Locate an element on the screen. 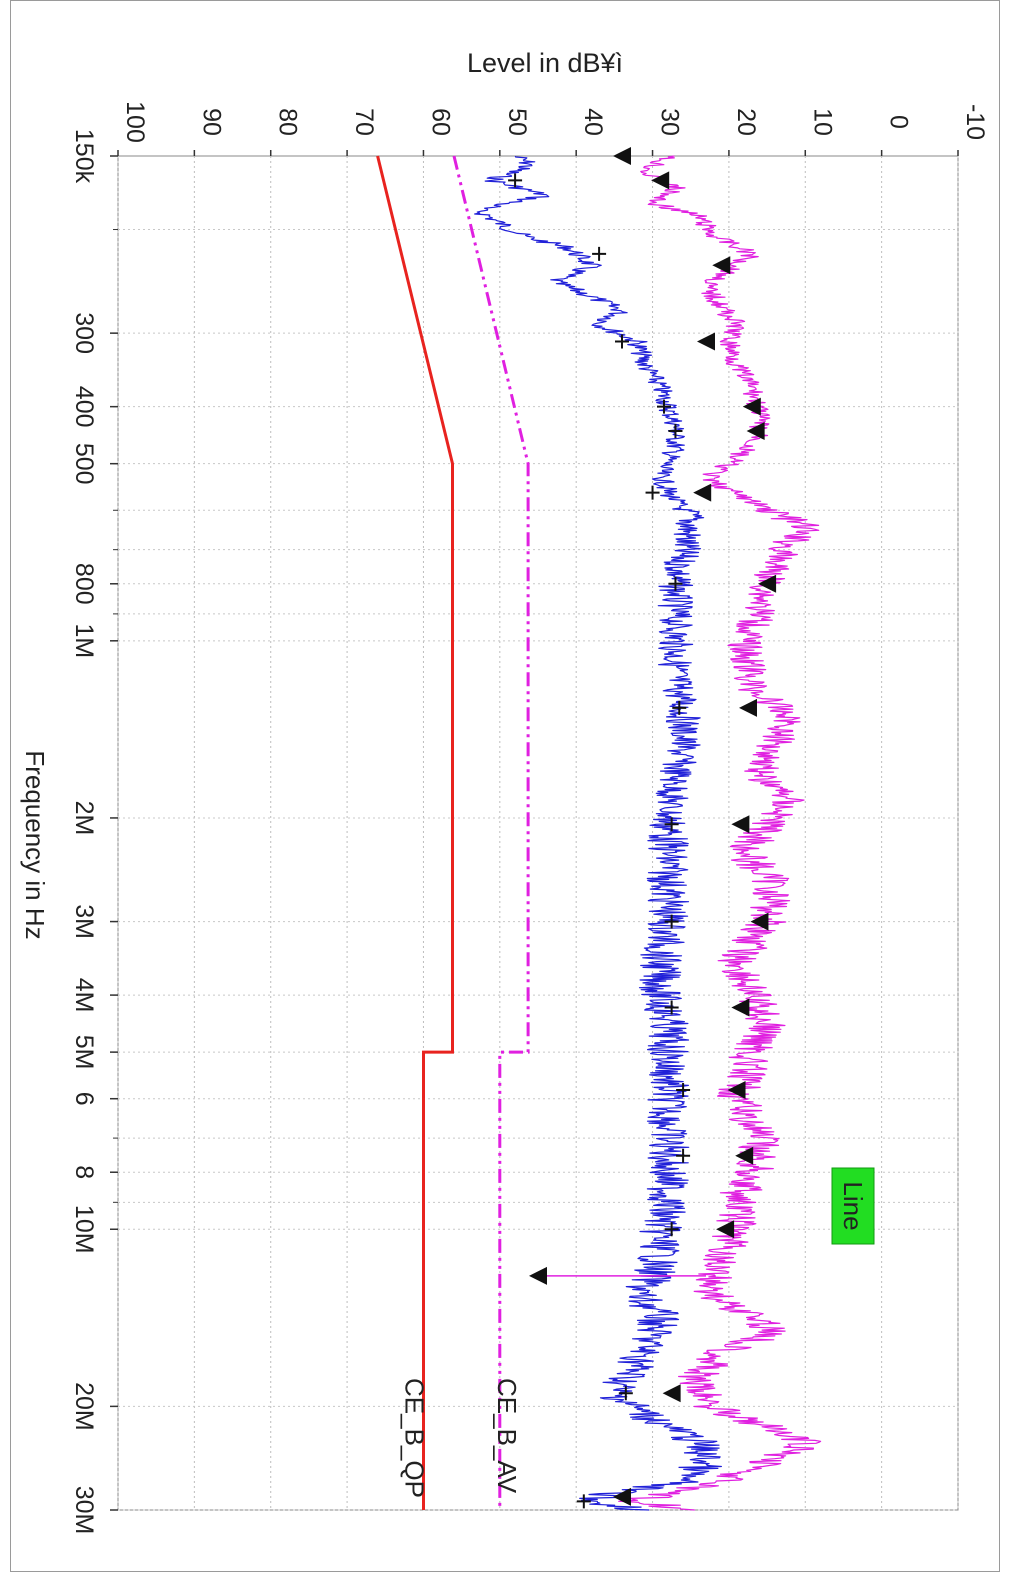 This screenshot has width=1011, height=1582. limit-line-ce-b-qp is located at coordinates (415, 832).